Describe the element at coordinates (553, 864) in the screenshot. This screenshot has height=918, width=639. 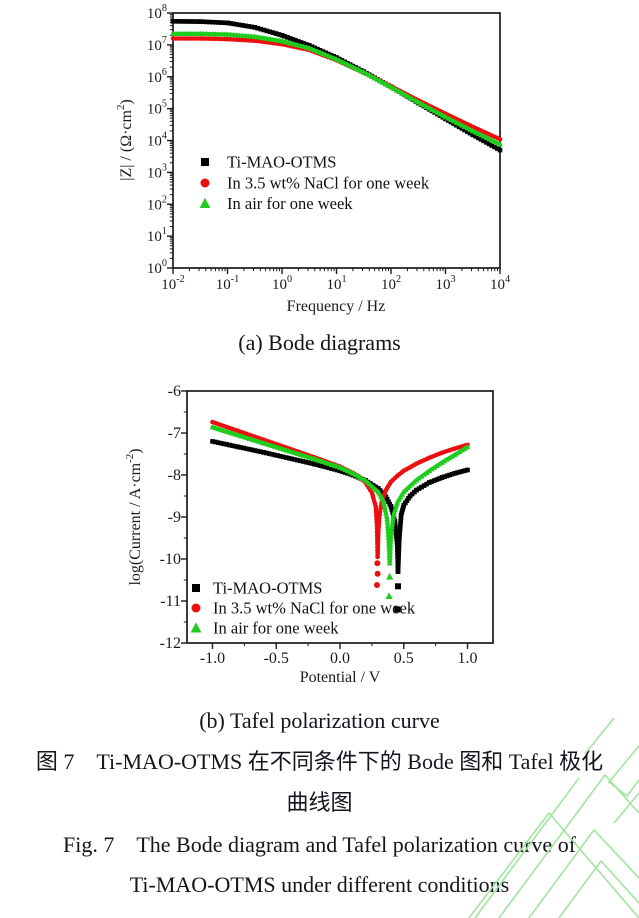
I see `watermark-line` at that location.